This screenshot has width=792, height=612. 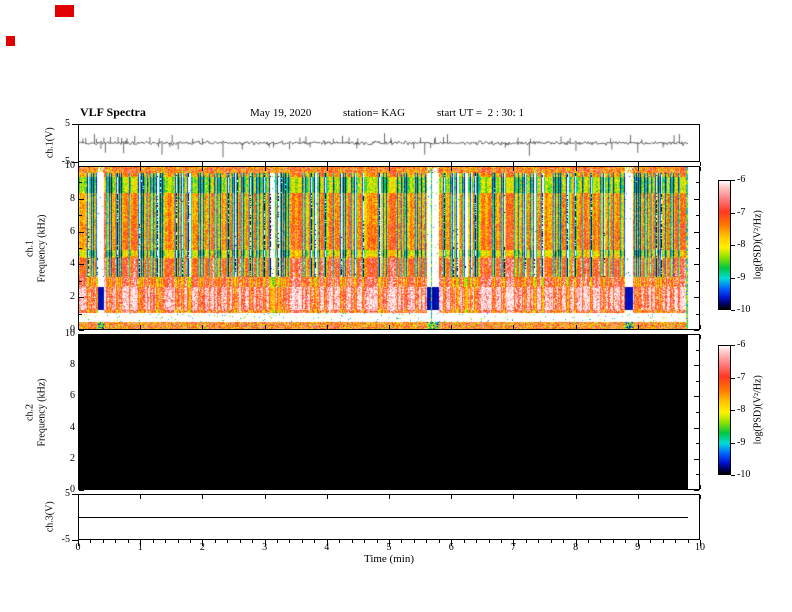 What do you see at coordinates (41, 248) in the screenshot?
I see `axis-label-line: Frequency (kHz)` at bounding box center [41, 248].